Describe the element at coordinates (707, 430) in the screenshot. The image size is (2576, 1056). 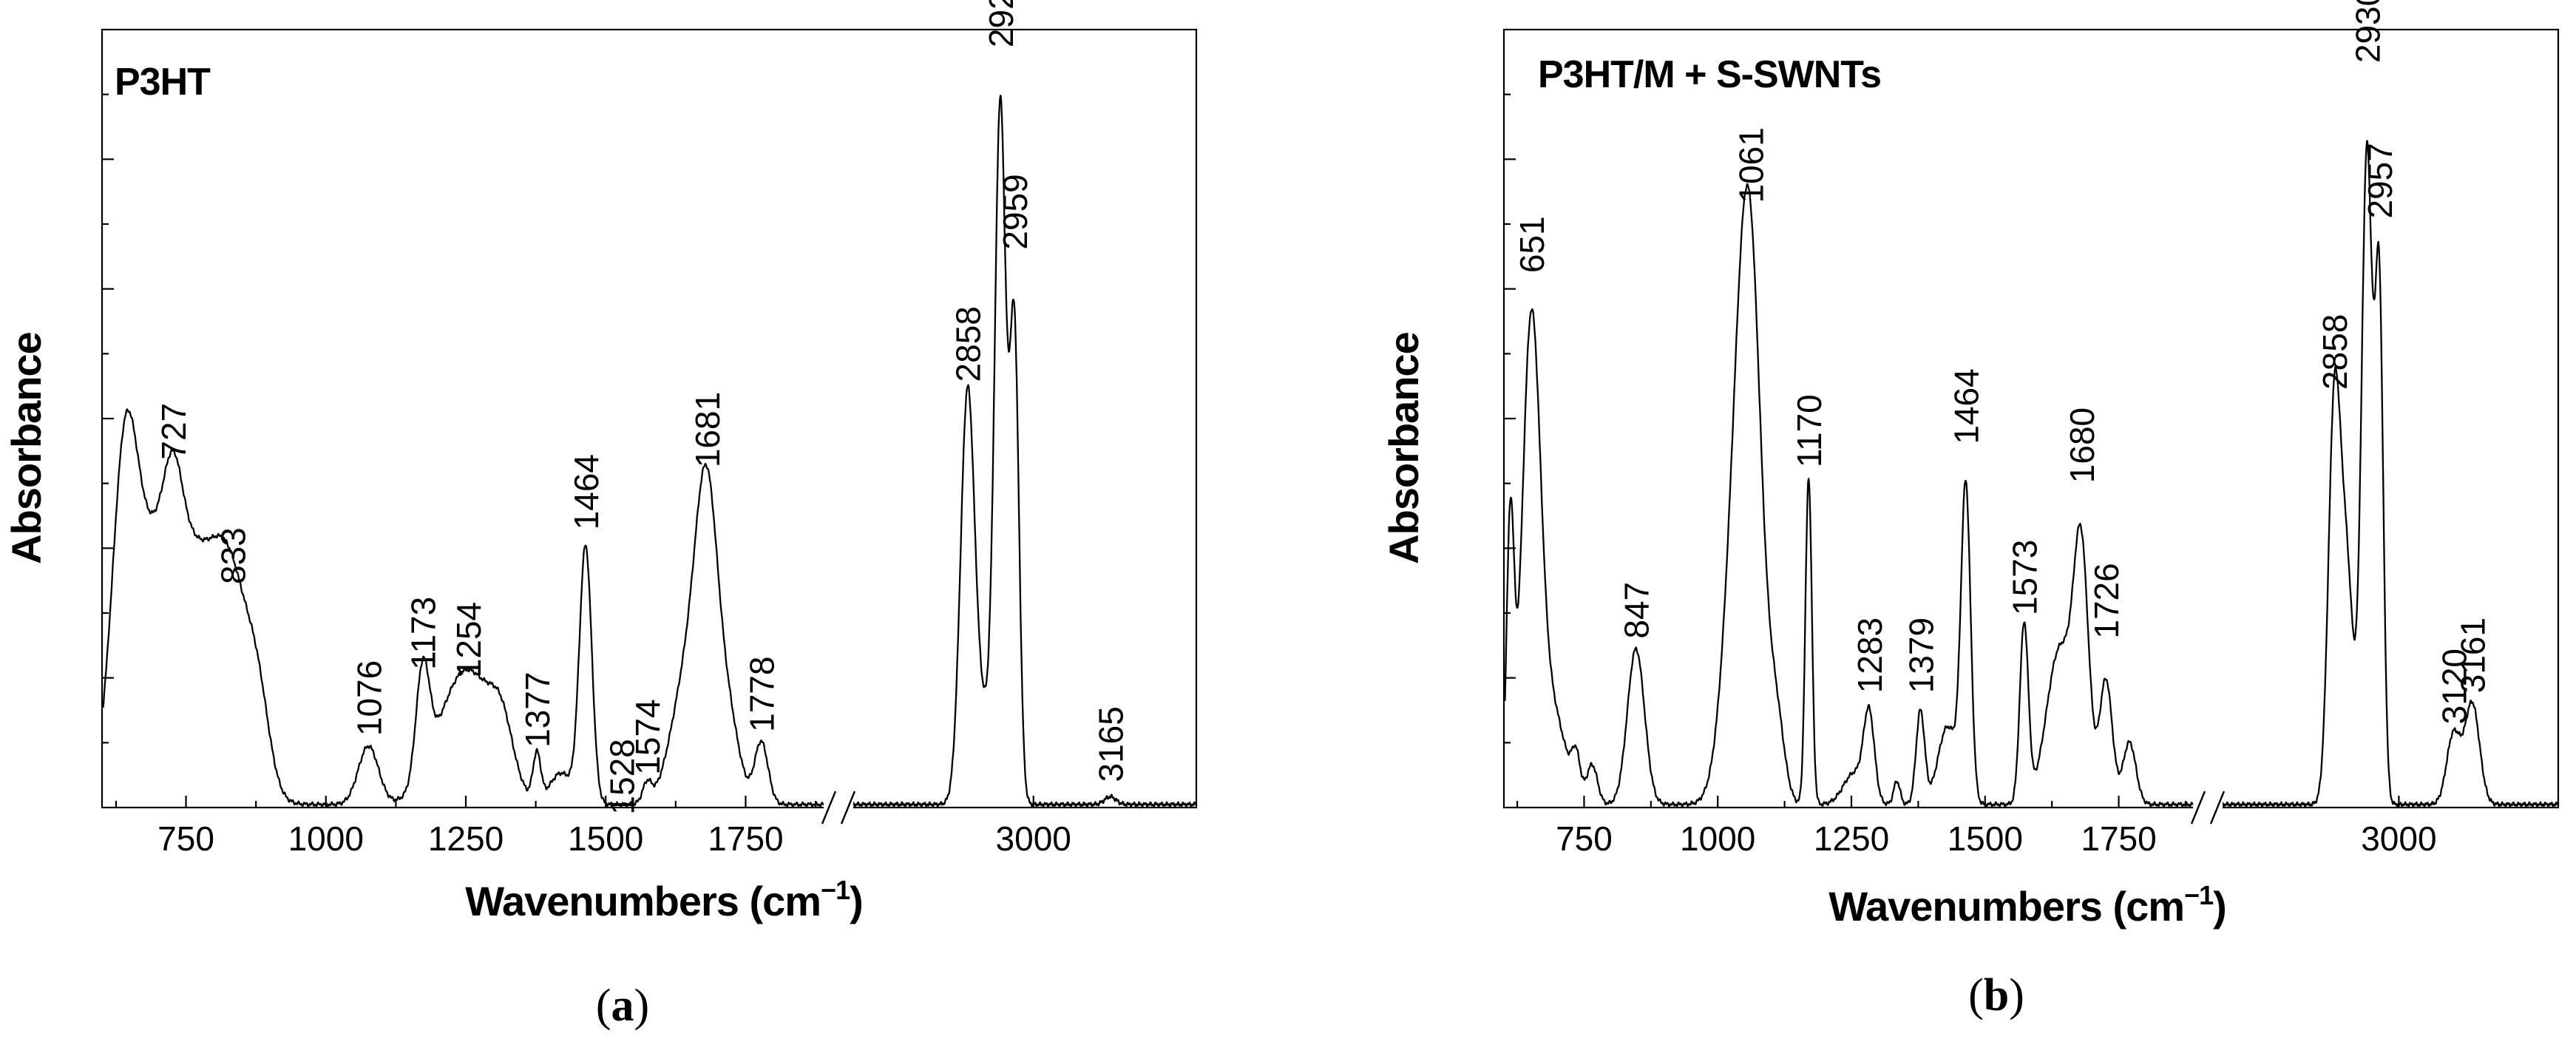
I see `peak-label: 1681` at that location.